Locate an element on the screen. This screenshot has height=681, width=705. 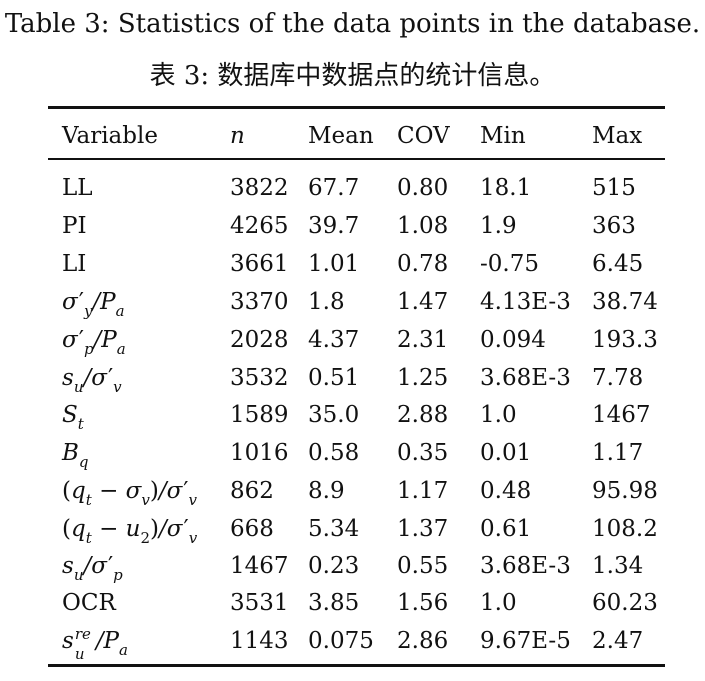
cell-n: 3822 is located at coordinates (259, 188).